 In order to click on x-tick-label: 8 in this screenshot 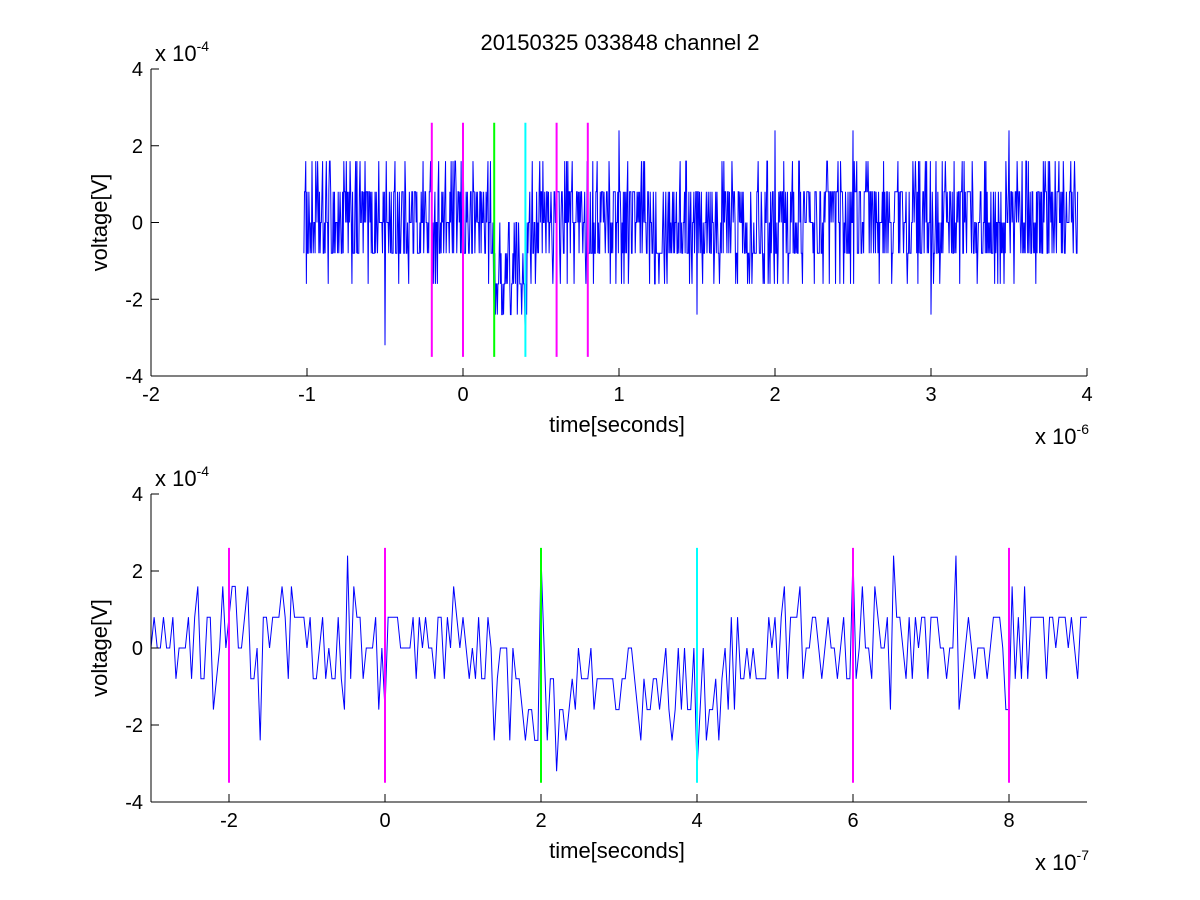, I will do `click(1008, 821)`.